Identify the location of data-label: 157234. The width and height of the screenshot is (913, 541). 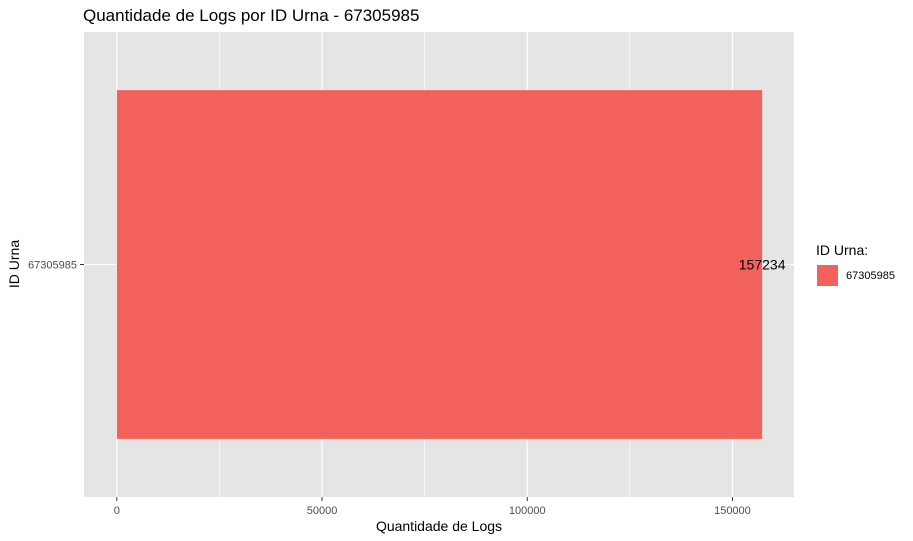
(762, 265).